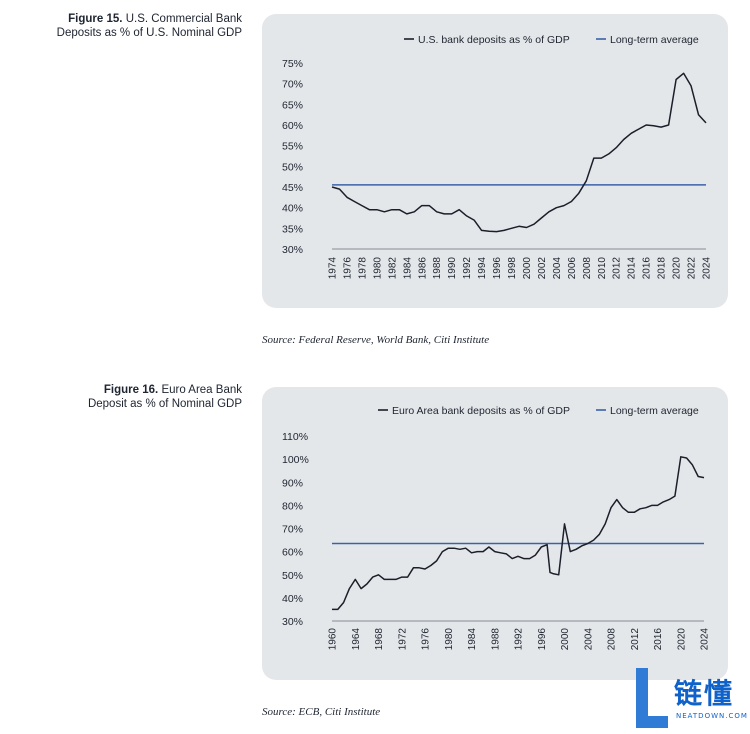 The height and width of the screenshot is (734, 750). Describe the element at coordinates (333, 268) in the screenshot. I see `x-tick-label: 1974` at that location.